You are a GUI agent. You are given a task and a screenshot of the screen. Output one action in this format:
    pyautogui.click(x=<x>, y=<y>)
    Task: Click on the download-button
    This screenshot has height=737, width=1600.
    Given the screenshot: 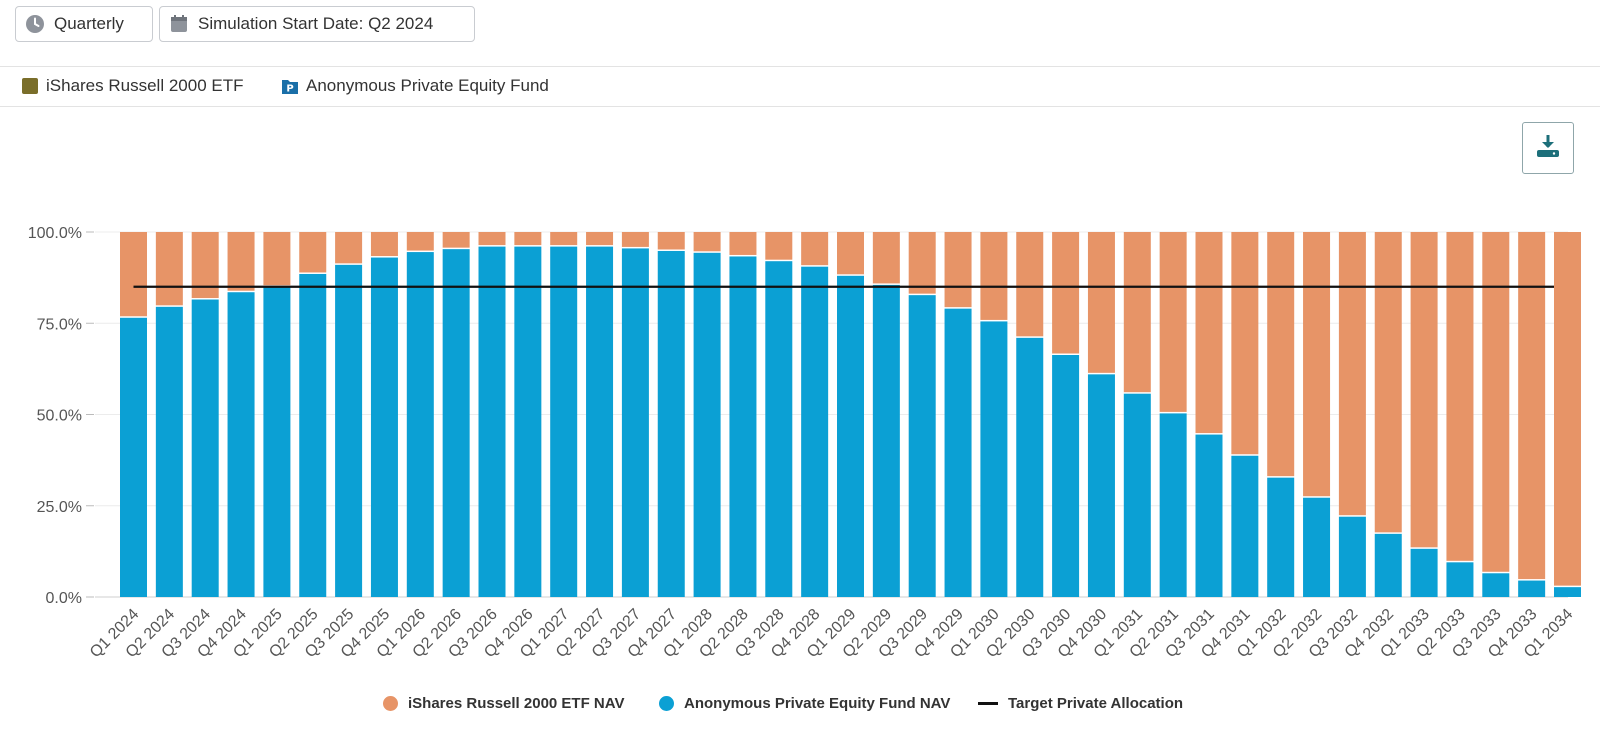 What is the action you would take?
    pyautogui.click(x=1548, y=148)
    